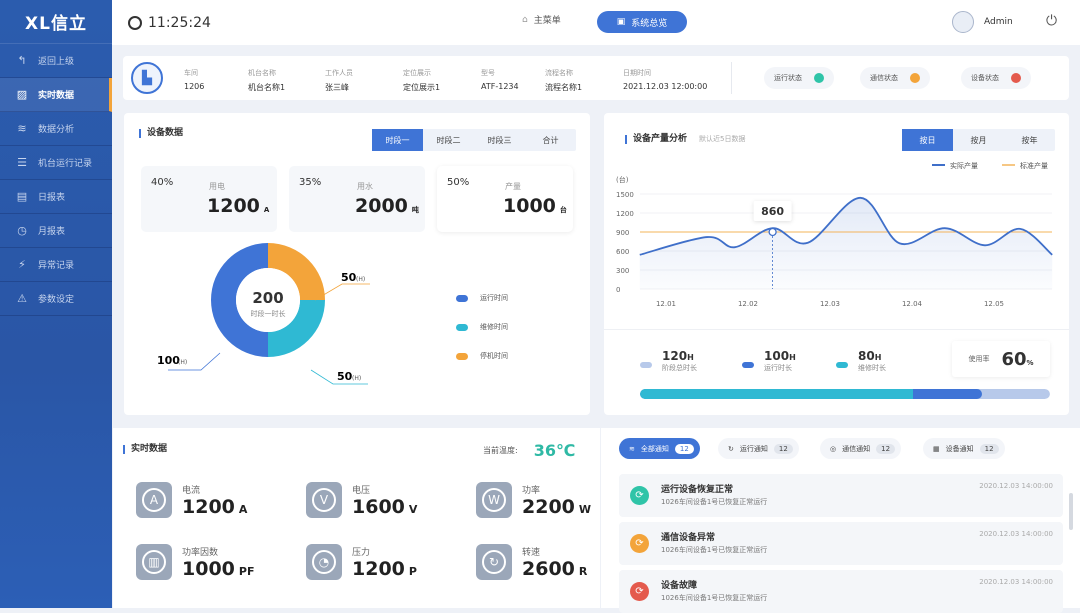 This screenshot has width=1080, height=613. What do you see at coordinates (731, 448) in the screenshot?
I see `tab-icon: ↻` at bounding box center [731, 448].